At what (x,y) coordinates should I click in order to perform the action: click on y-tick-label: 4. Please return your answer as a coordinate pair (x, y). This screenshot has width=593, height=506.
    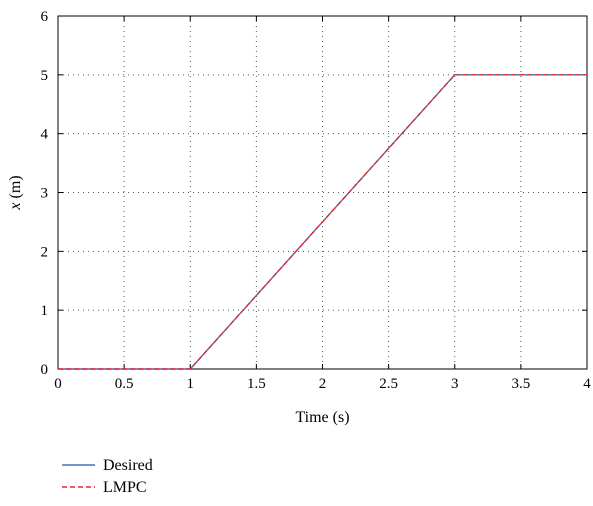
    Looking at the image, I should click on (45, 135).